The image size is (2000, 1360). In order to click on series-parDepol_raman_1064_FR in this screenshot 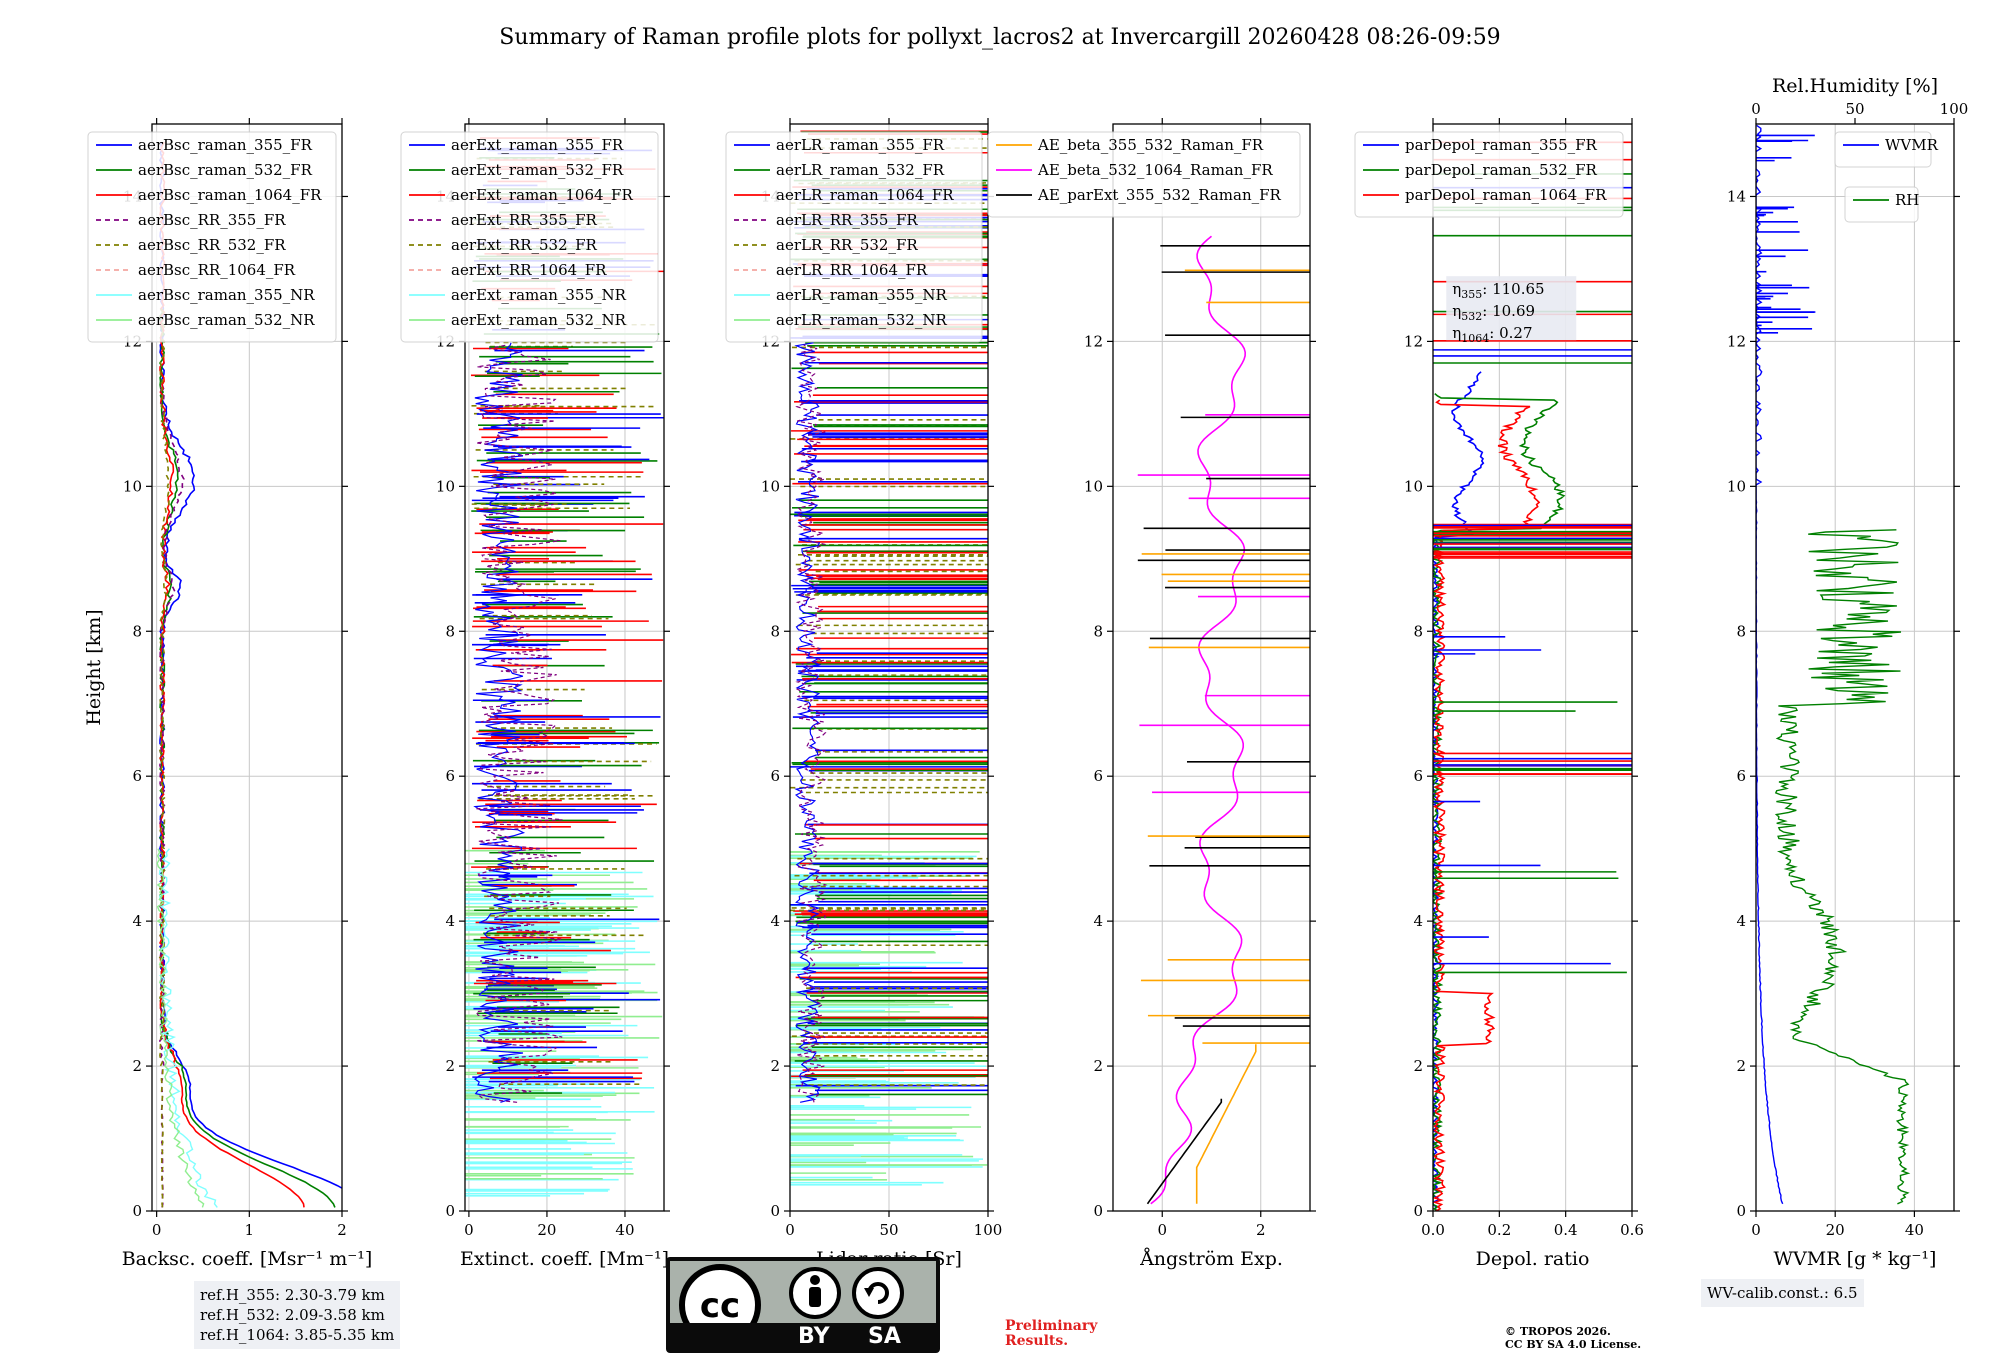, I will do `click(1487, 805)`.